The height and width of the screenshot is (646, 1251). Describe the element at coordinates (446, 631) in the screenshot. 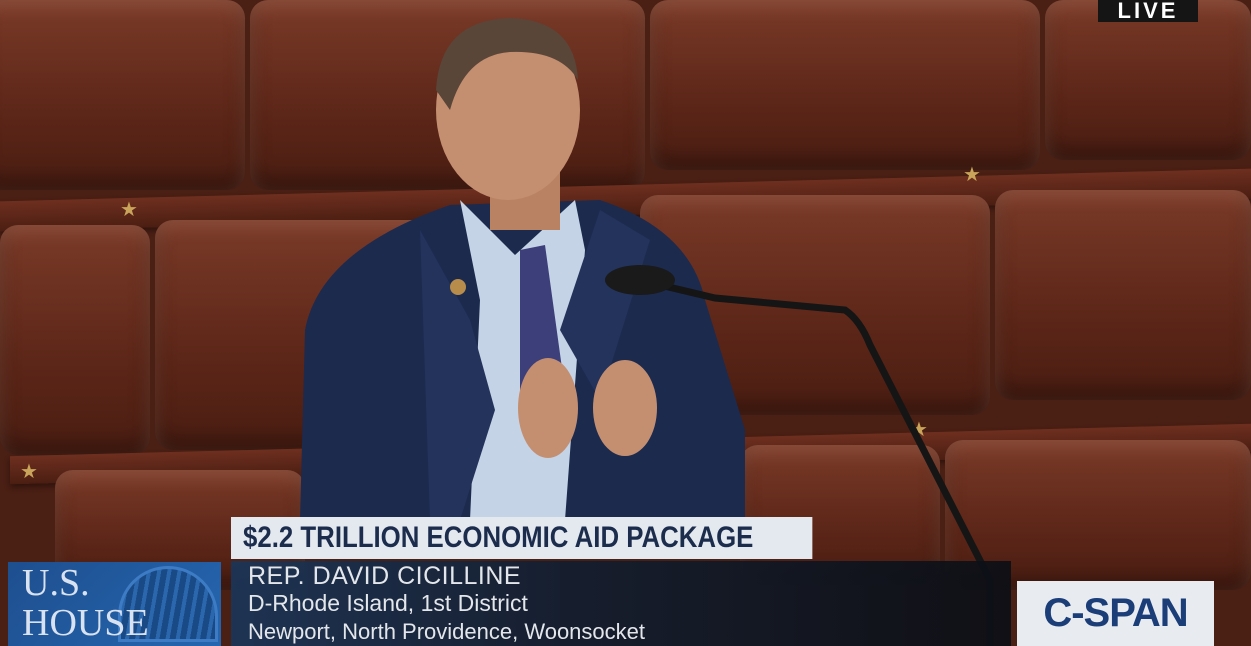

I see `speaker-towns: Newport, North Providence, Woonsocket` at that location.